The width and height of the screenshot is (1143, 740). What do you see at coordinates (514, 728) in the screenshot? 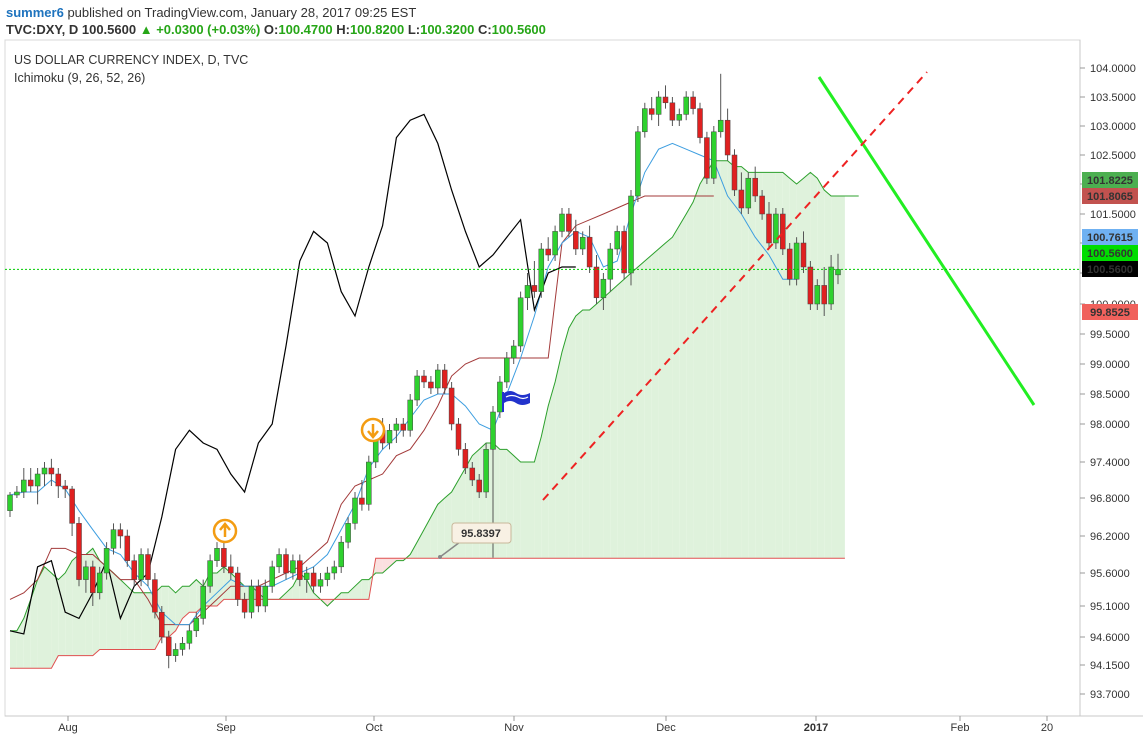
I see `x-tick-label: Nov` at bounding box center [514, 728].